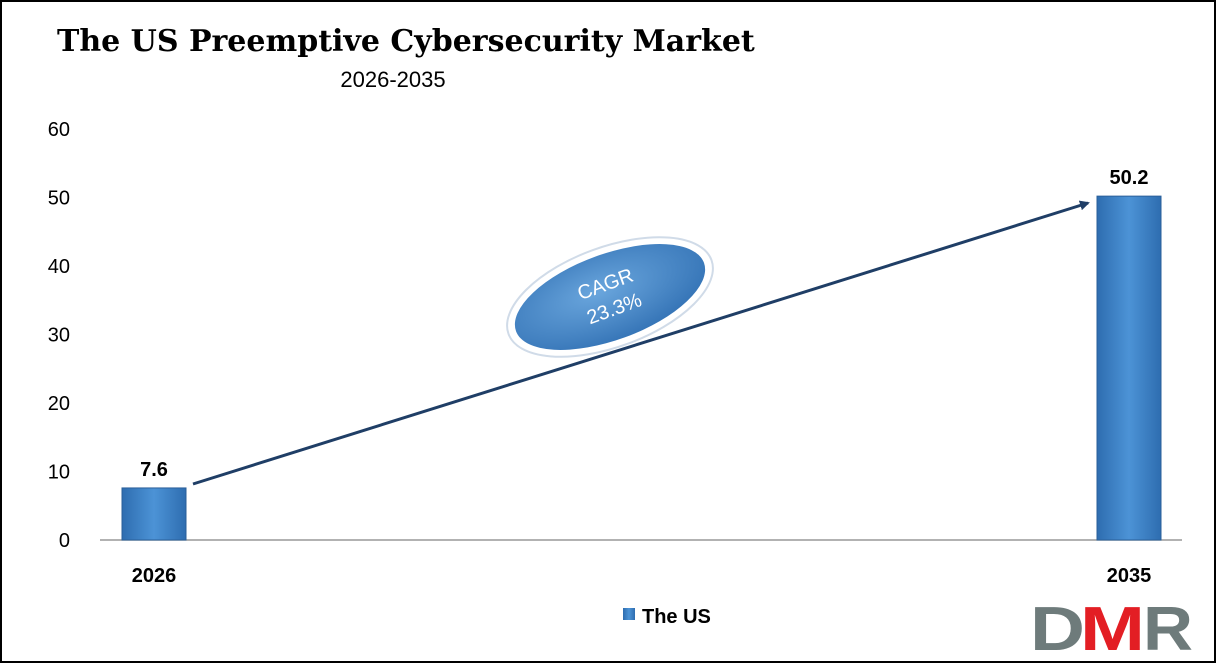  I want to click on chart-title: The US Preemptive Cybersecurity Market, so click(406, 41).